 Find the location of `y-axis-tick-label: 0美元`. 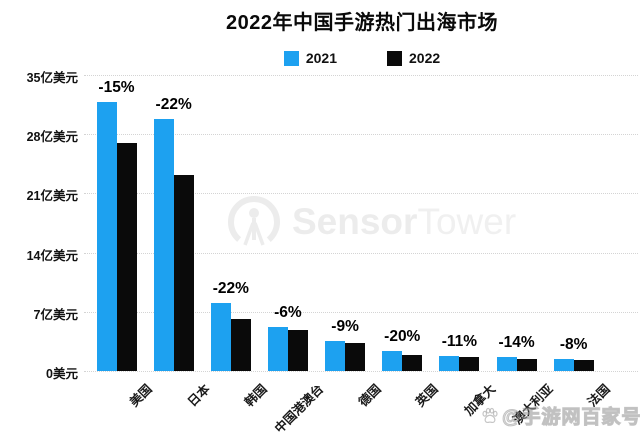

y-axis-tick-label: 0美元 is located at coordinates (62, 374).